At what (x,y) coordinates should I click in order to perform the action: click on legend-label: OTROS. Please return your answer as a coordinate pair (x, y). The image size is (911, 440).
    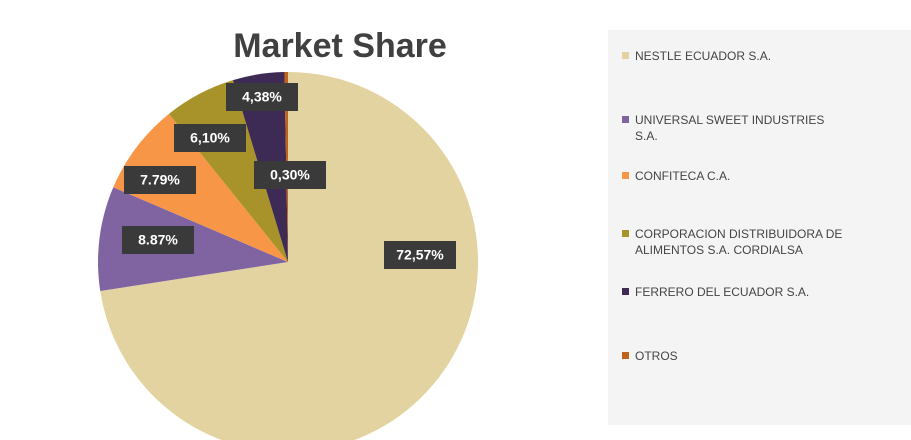
    Looking at the image, I should click on (656, 356).